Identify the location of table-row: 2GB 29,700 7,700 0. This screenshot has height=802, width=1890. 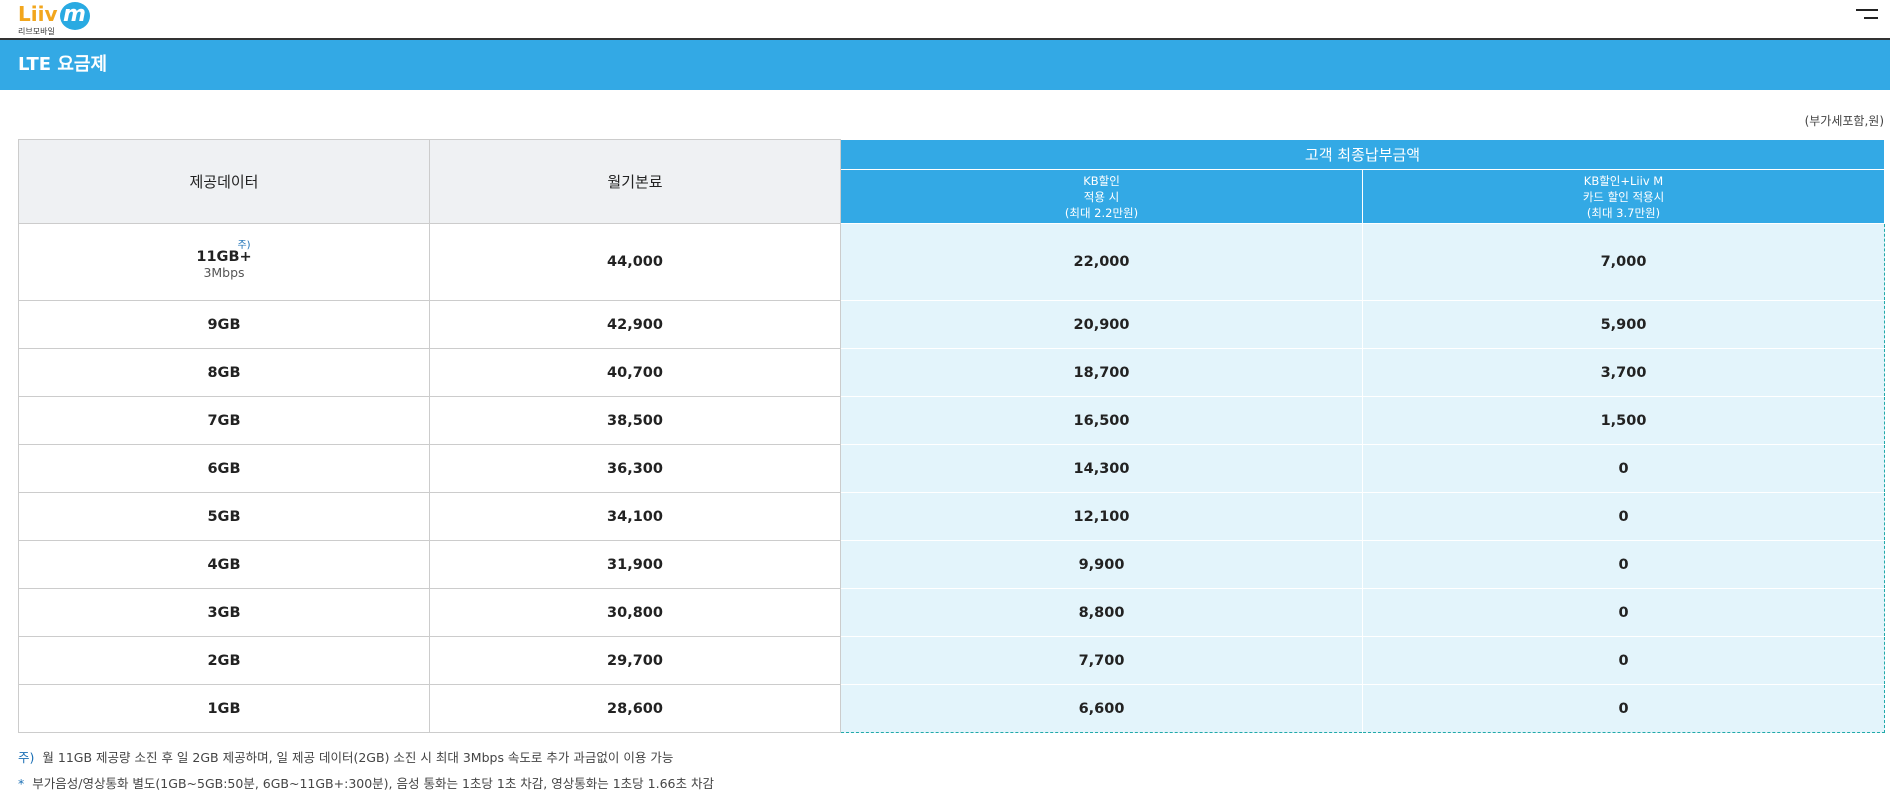
(952, 660).